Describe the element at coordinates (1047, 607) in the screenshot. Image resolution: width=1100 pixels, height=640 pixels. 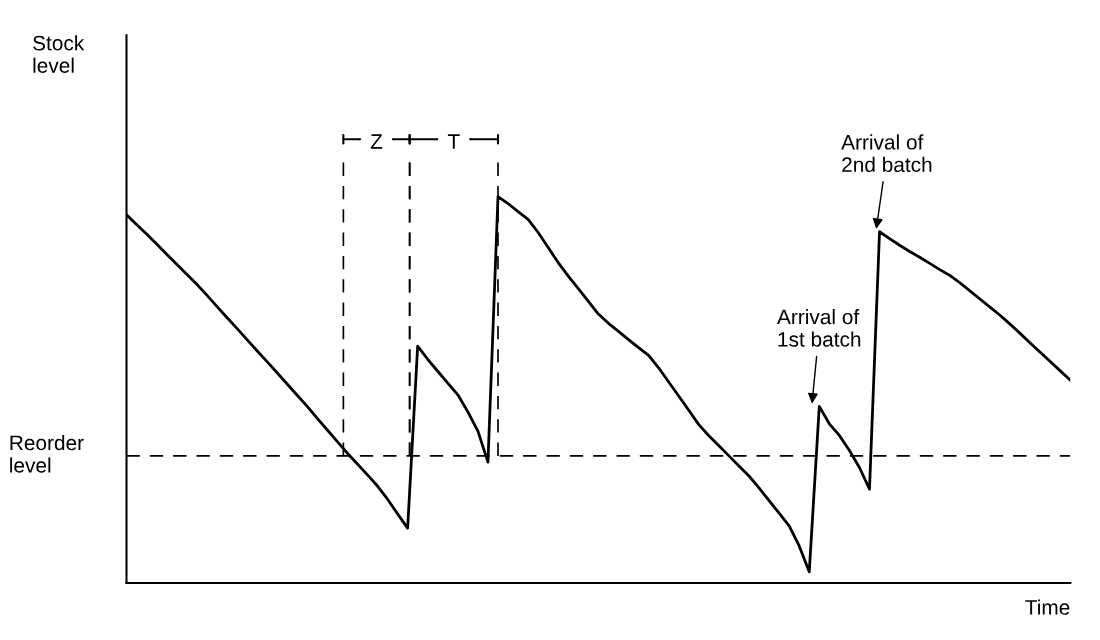
I see `x-axis-title: Time` at that location.